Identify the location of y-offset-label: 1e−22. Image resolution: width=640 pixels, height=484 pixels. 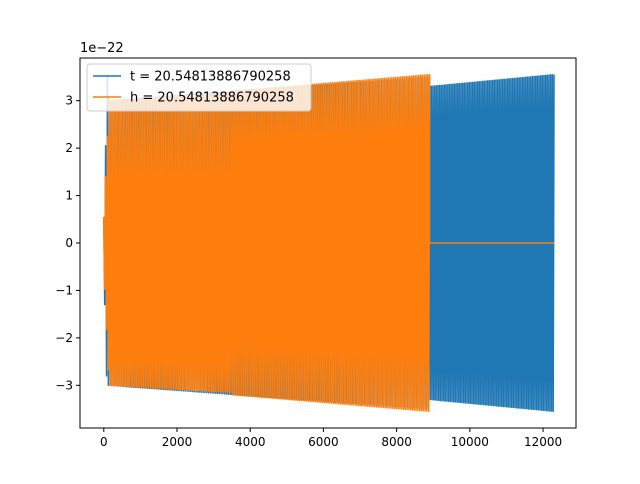
(102, 48).